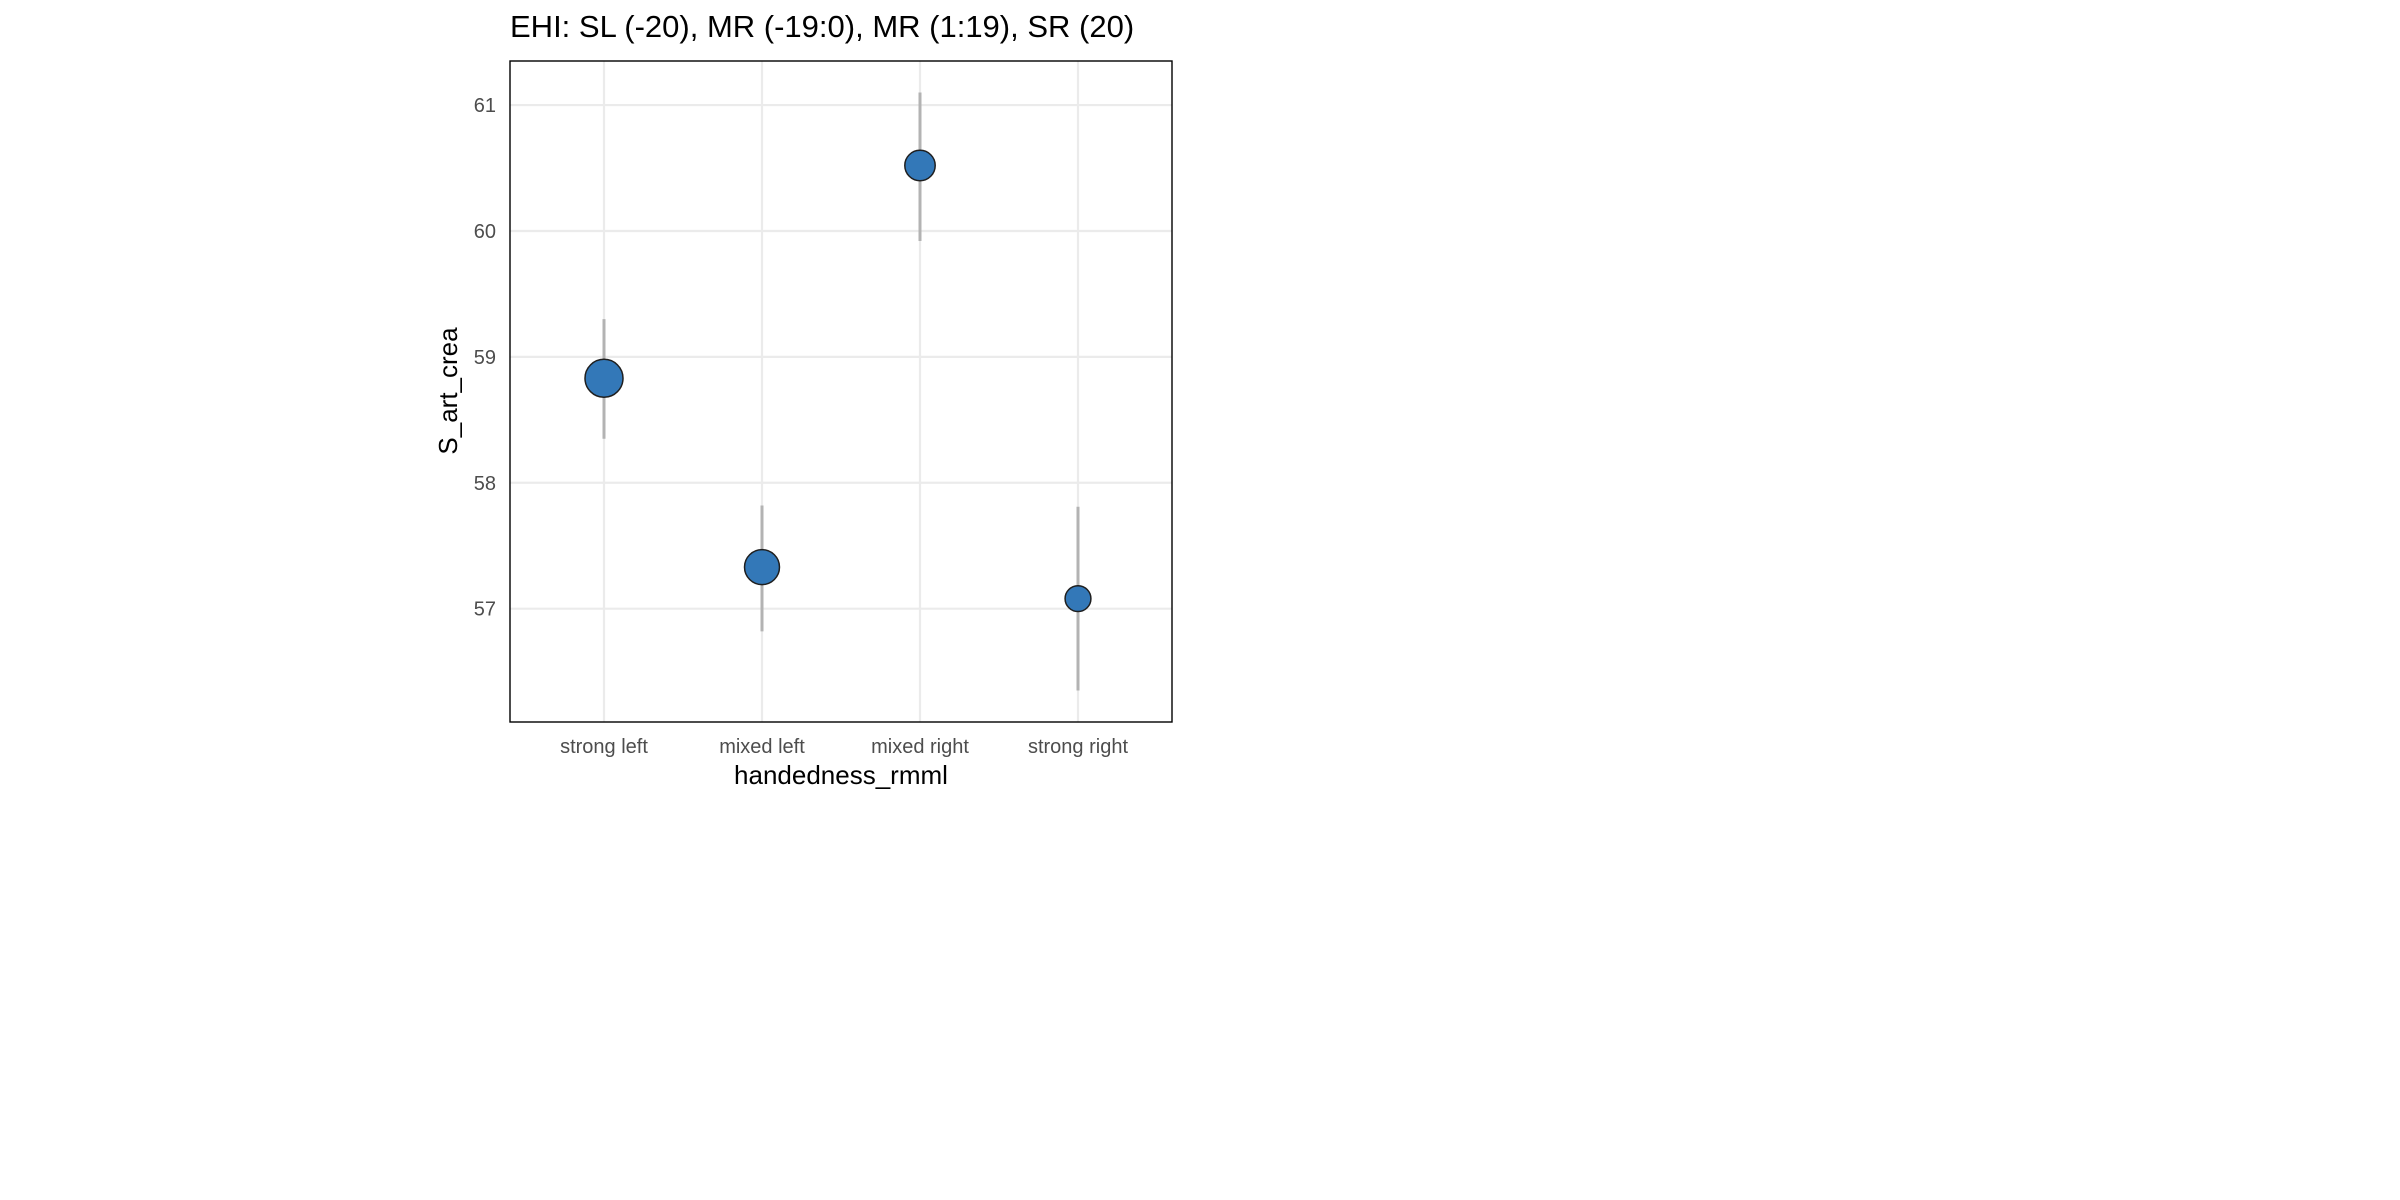 The width and height of the screenshot is (2400, 1200). Describe the element at coordinates (448, 391) in the screenshot. I see `y-axis-title: S_art_crea` at that location.